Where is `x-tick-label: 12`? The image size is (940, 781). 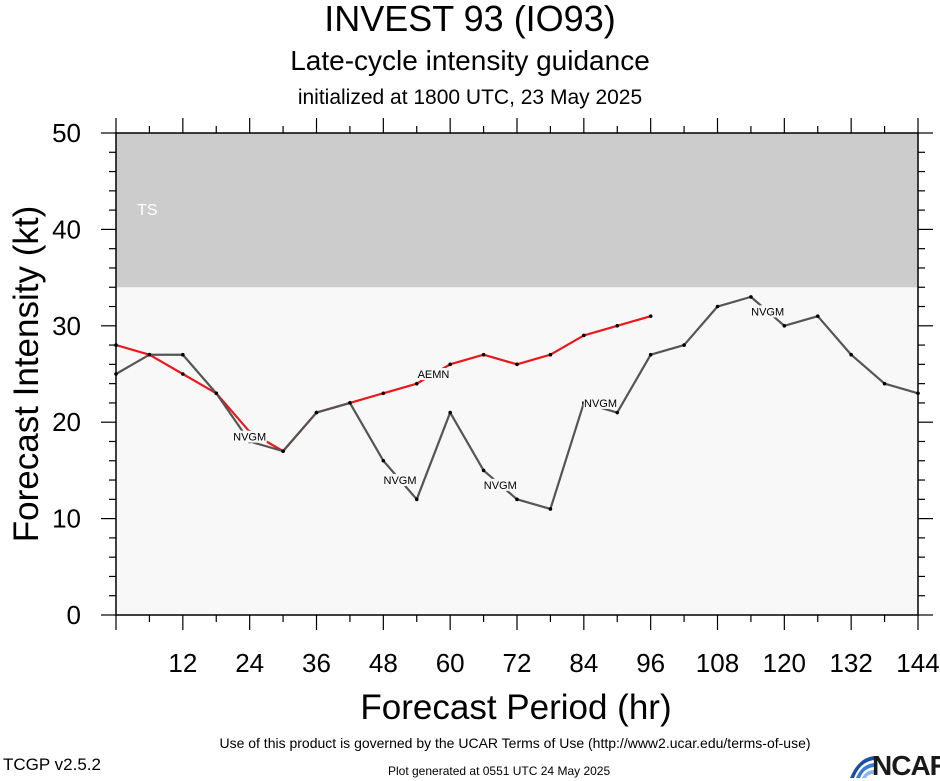 x-tick-label: 12 is located at coordinates (182, 663).